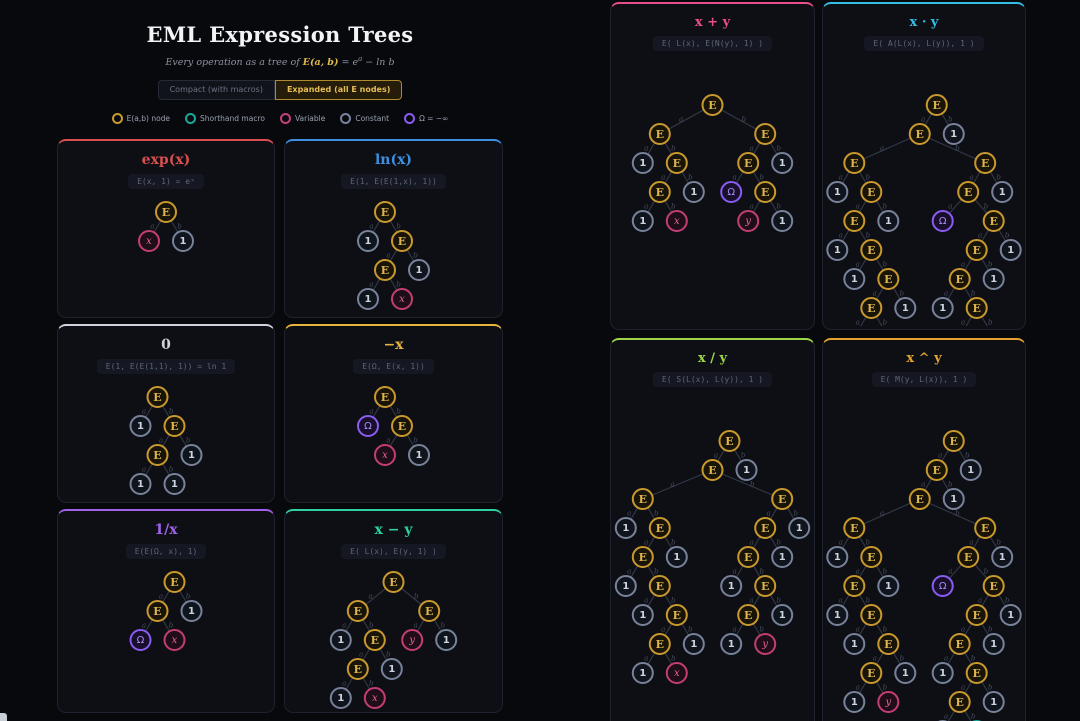  Describe the element at coordinates (216, 90) in the screenshot. I see `toggle-compact: Compact (with macros)` at that location.